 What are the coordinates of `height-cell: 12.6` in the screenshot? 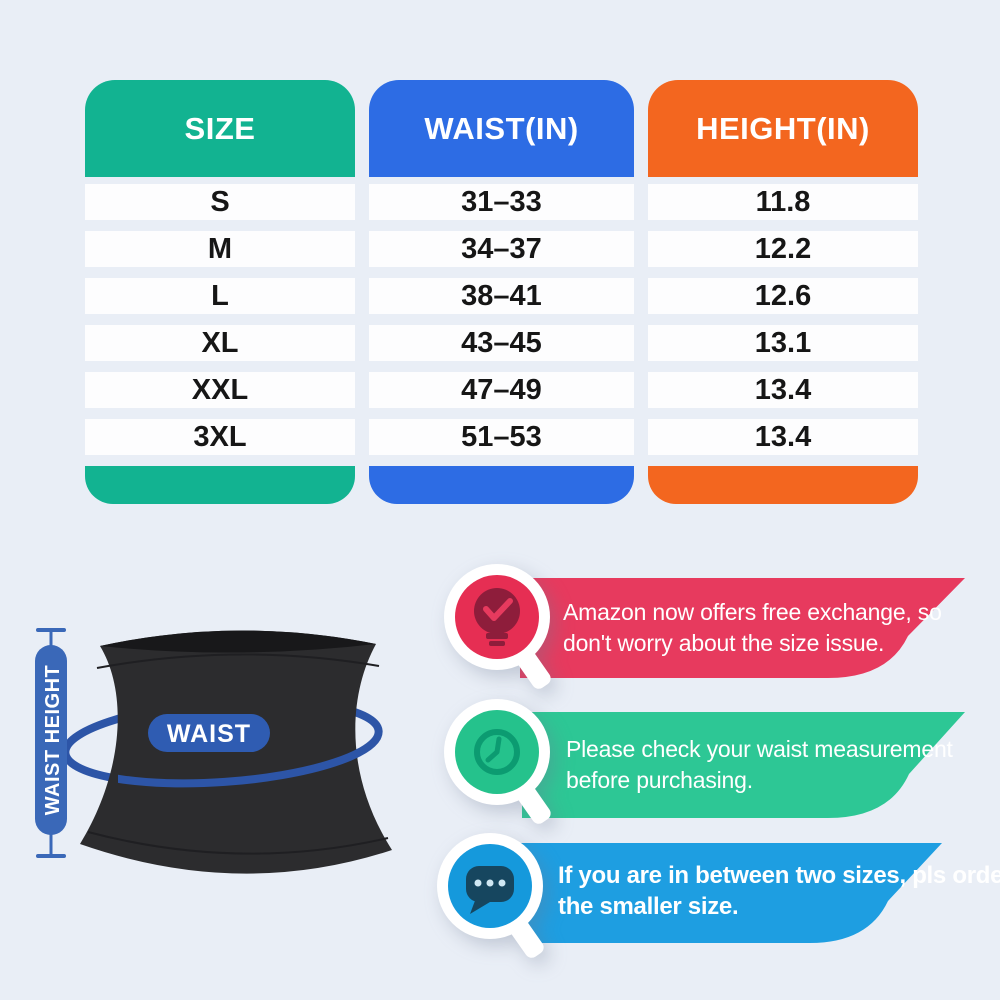 It's located at (783, 296).